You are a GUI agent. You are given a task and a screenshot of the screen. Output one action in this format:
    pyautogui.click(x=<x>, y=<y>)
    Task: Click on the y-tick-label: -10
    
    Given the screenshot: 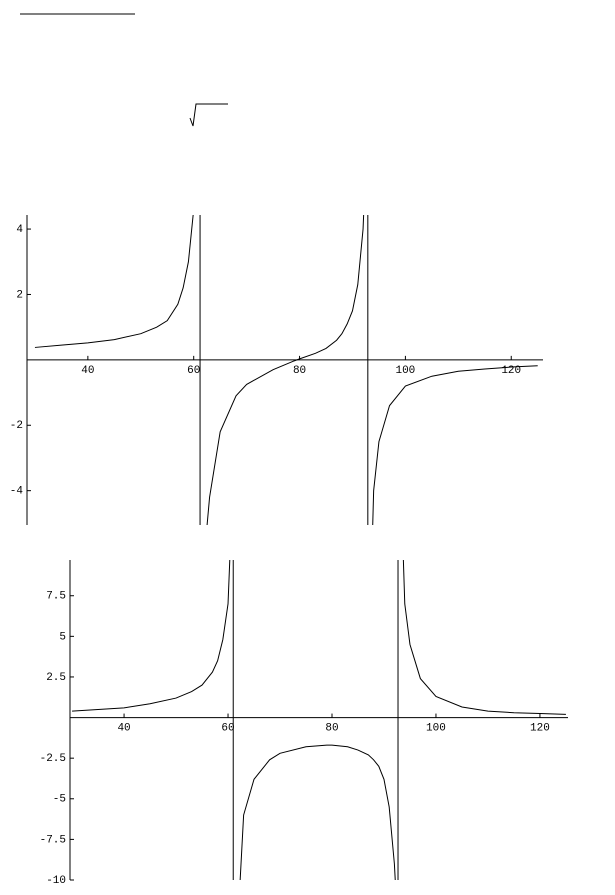 What is the action you would take?
    pyautogui.click(x=56, y=881)
    